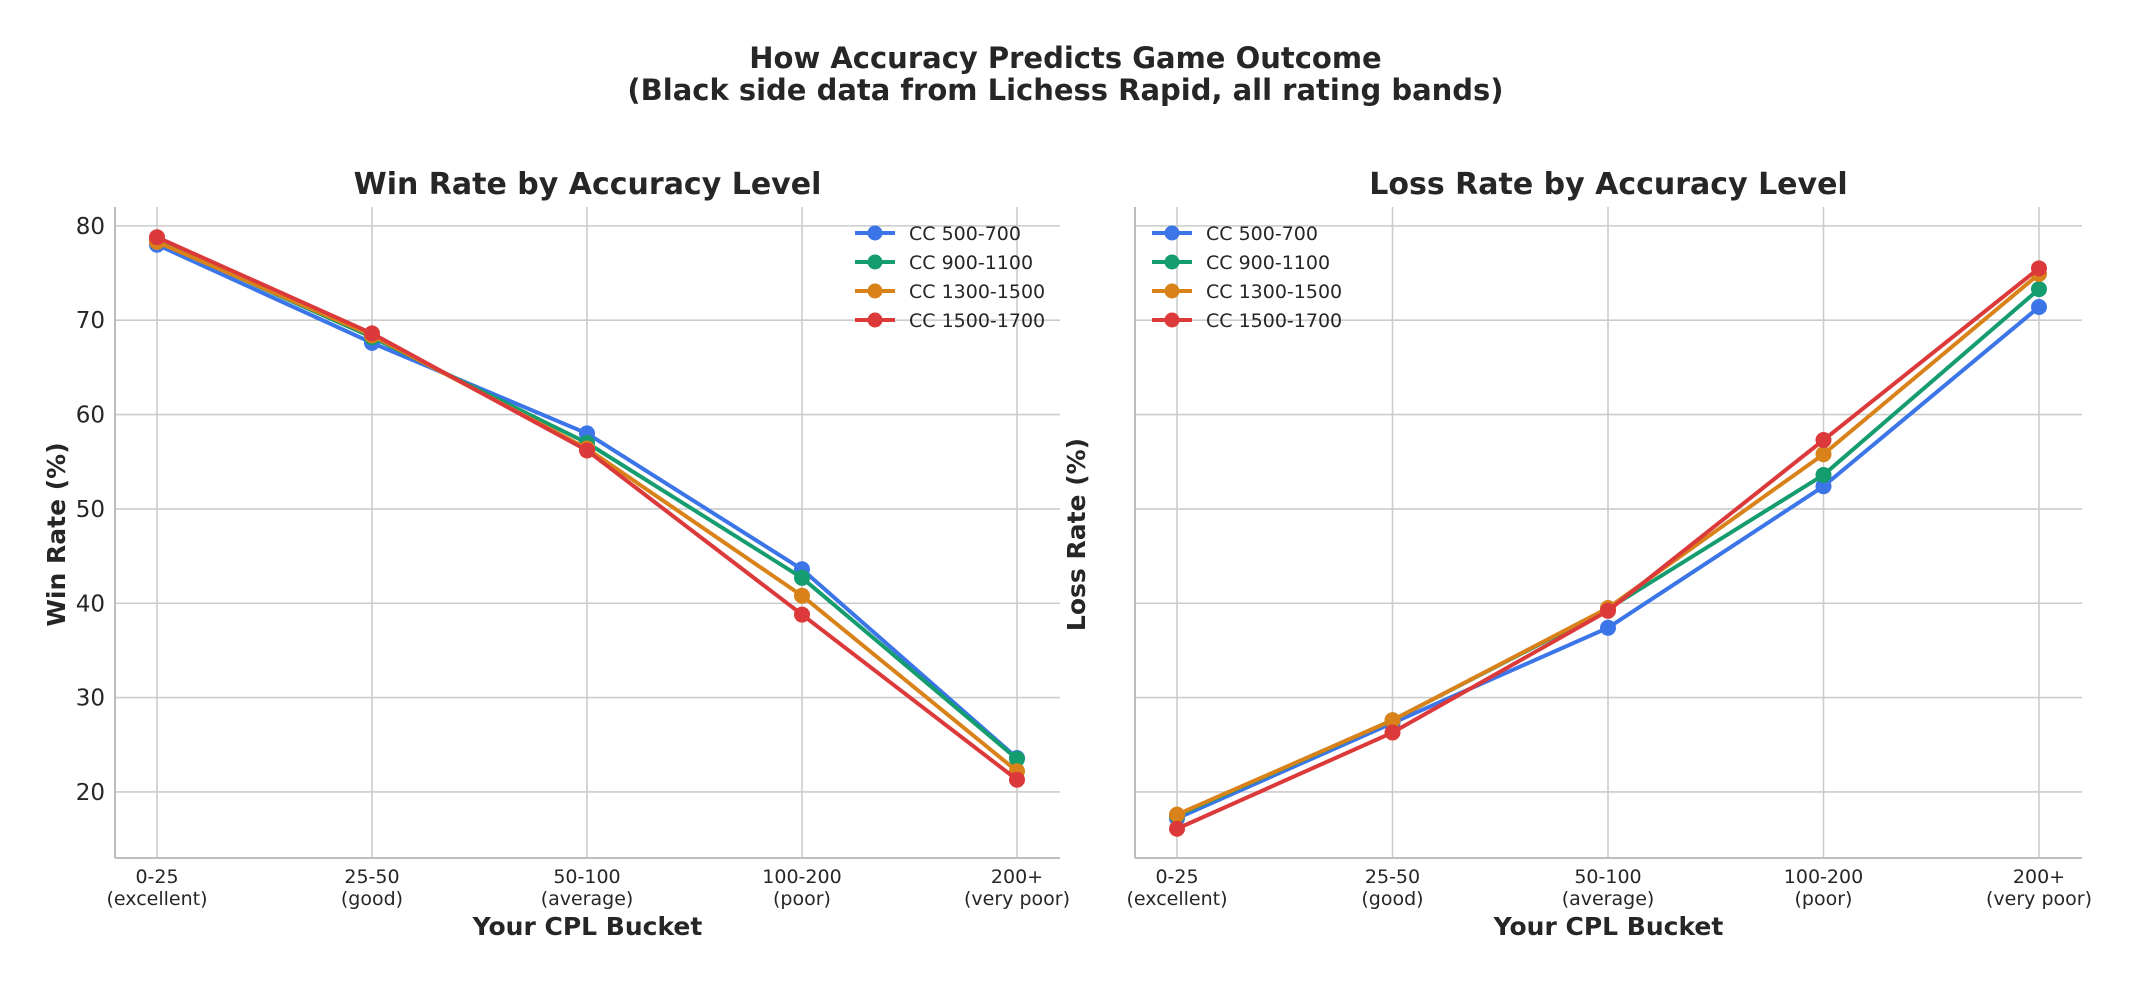 Image resolution: width=2131 pixels, height=983 pixels. Describe the element at coordinates (90, 510) in the screenshot. I see `y-tick-label: 50` at that location.